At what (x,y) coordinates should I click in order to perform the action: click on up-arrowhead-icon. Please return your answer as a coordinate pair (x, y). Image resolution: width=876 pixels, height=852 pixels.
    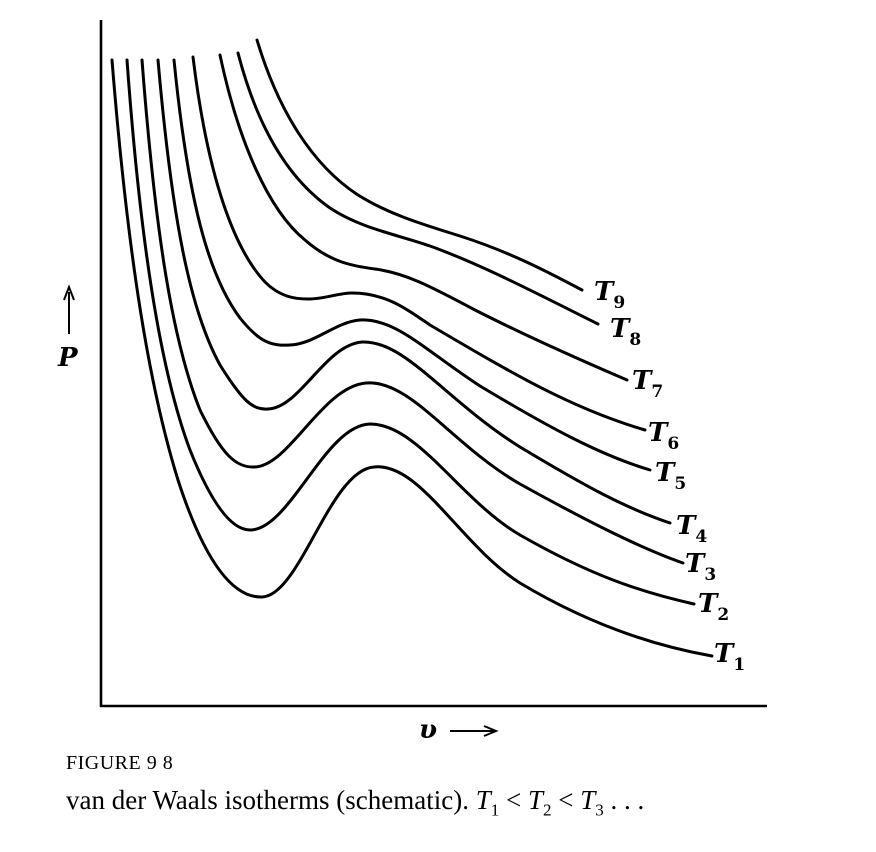
    Looking at the image, I should click on (69, 292).